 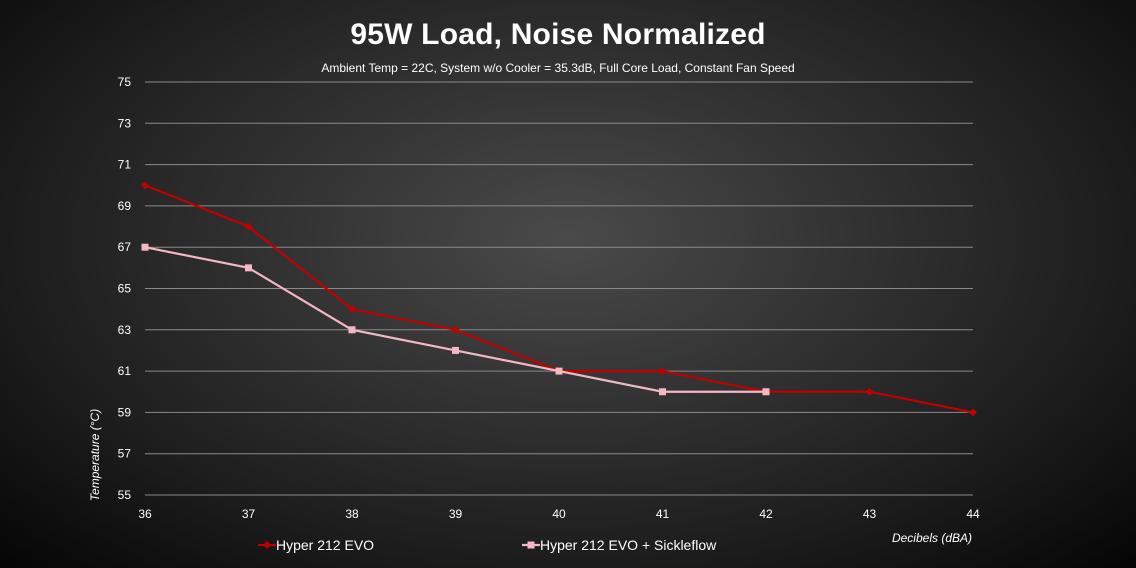 What do you see at coordinates (973, 514) in the screenshot?
I see `x-tick-label: 44` at bounding box center [973, 514].